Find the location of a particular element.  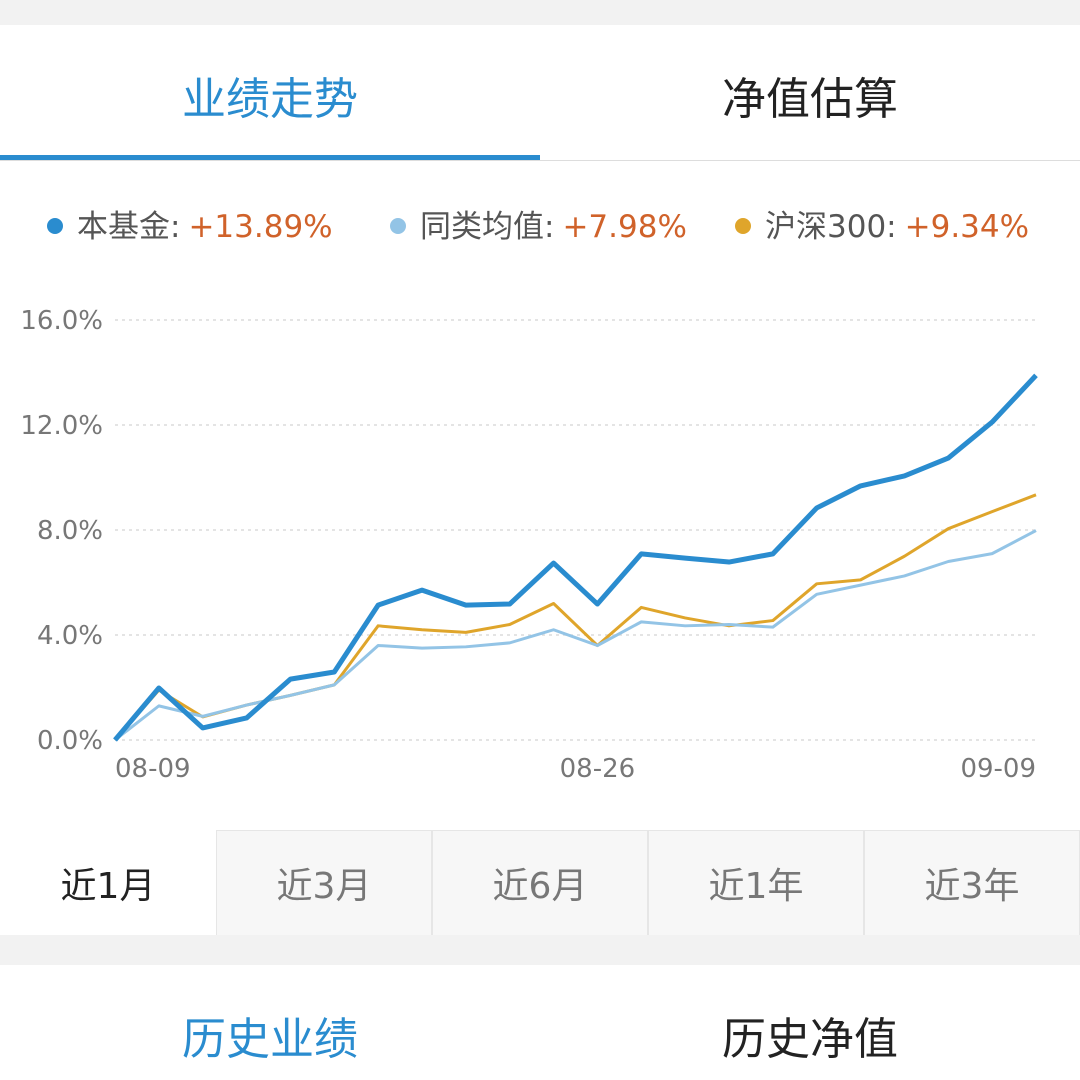

period-tab: 近6月 is located at coordinates (540, 882).